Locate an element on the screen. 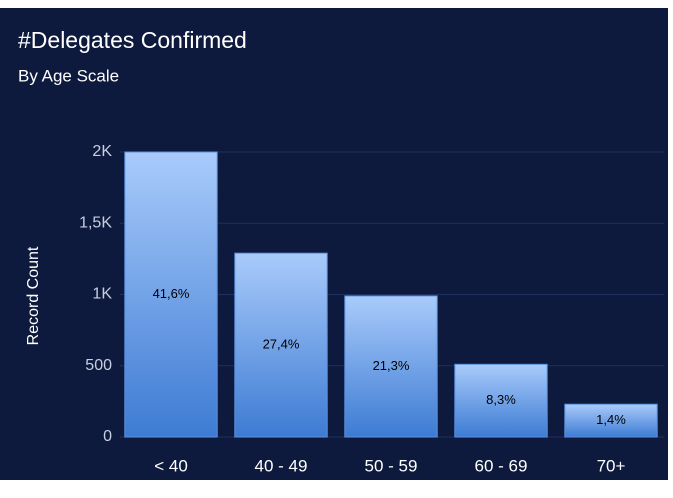 The height and width of the screenshot is (498, 673). y-tick-label: 2K is located at coordinates (102, 151).